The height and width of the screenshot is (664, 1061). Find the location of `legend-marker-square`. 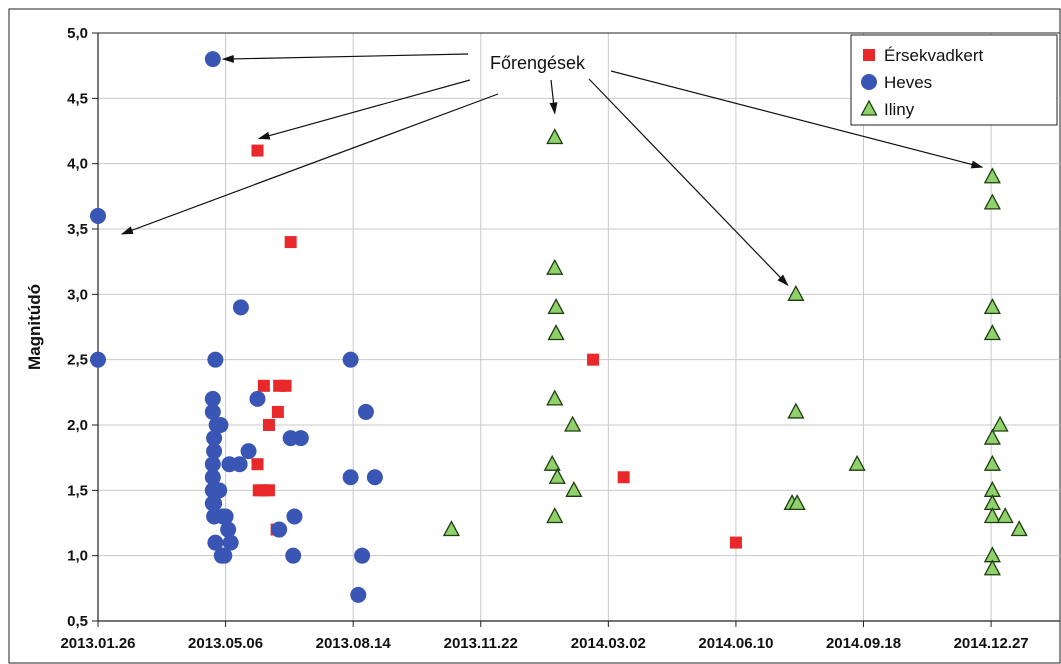

legend-marker-square is located at coordinates (869, 55).